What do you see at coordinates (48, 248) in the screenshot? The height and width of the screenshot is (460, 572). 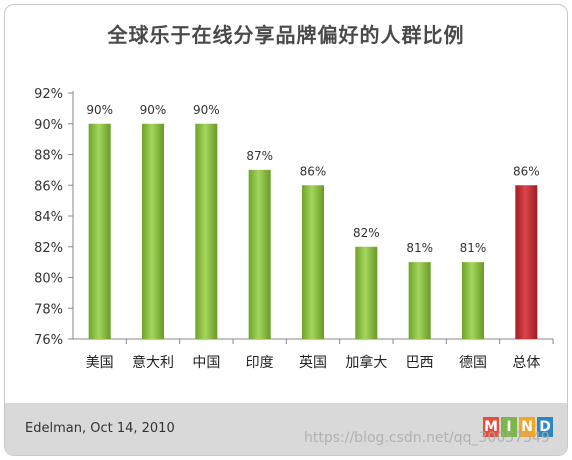 I see `y-tick-label: 82%` at bounding box center [48, 248].